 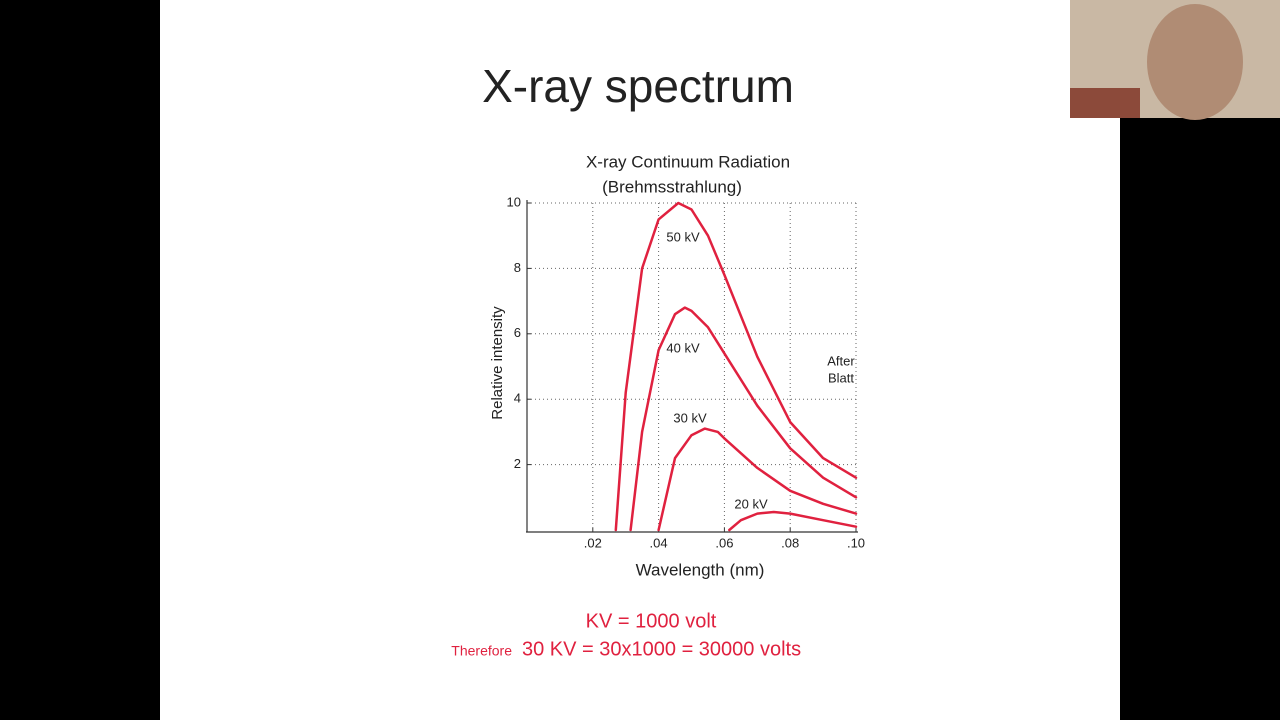 I want to click on x-axis-label: Wavelength (nm), so click(x=700, y=569).